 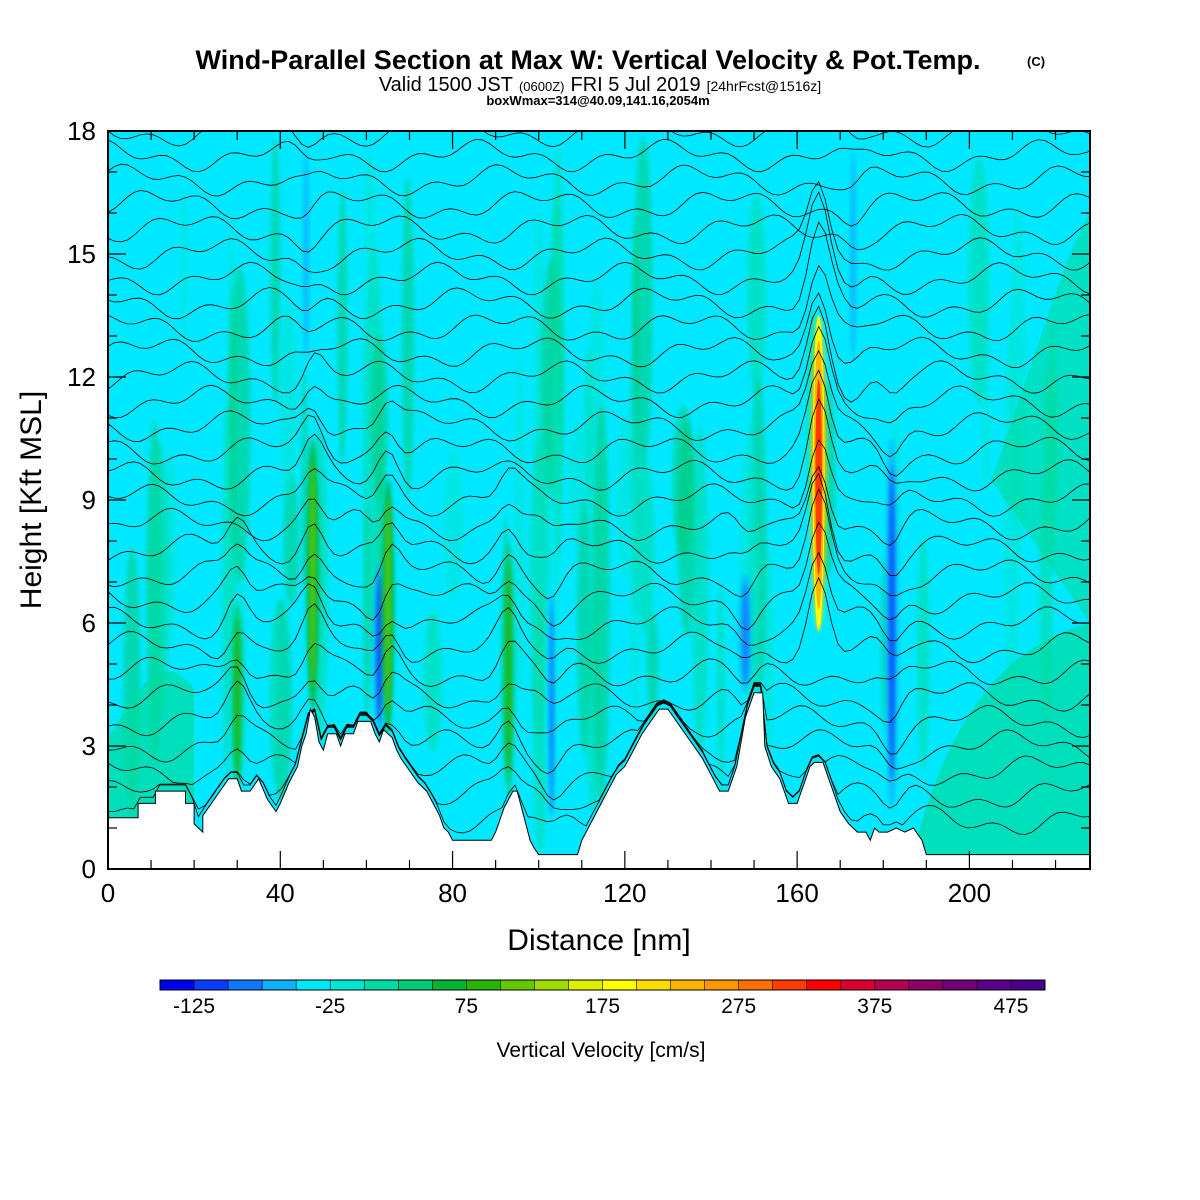 I want to click on box-wmax-info: boxWmax=314@40.09,141.16,2054m, so click(x=597, y=100).